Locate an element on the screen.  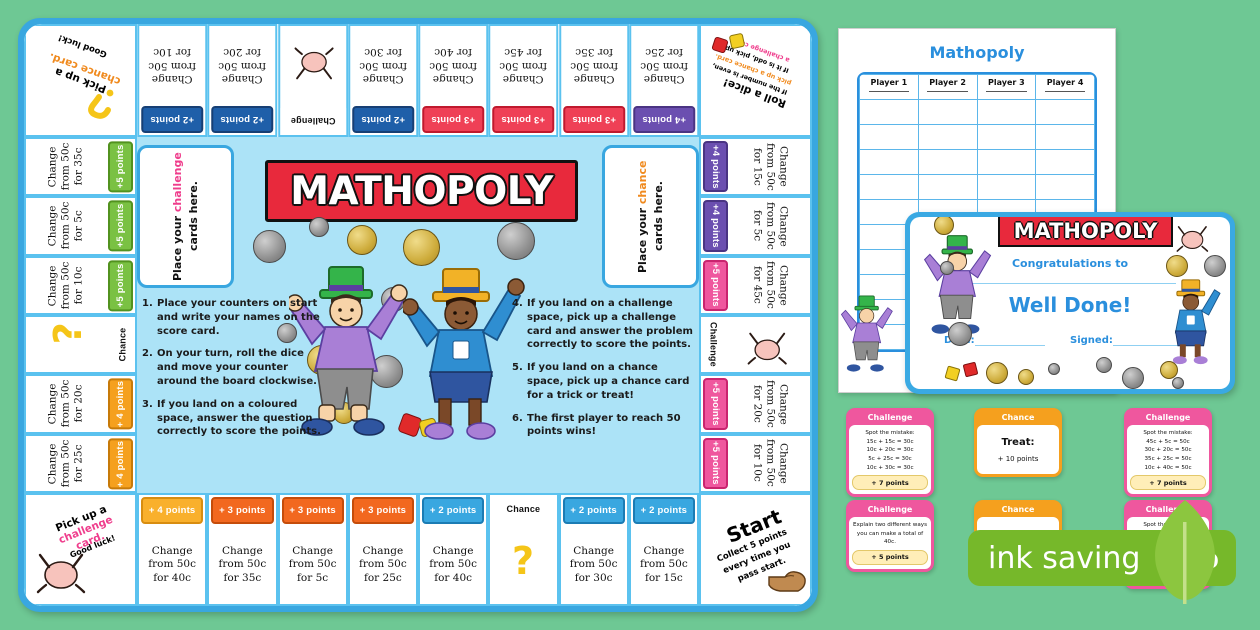
points-label: + 2 points is located at coordinates (593, 510).